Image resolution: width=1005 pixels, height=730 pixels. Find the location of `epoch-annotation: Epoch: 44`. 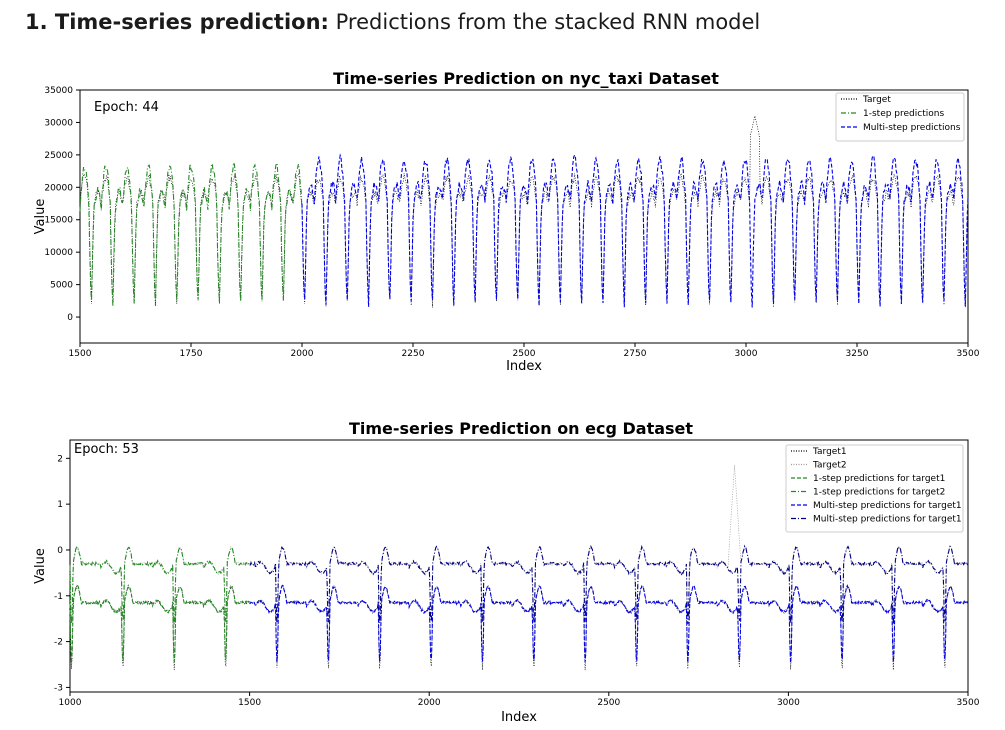

epoch-annotation: Epoch: 44 is located at coordinates (126, 107).